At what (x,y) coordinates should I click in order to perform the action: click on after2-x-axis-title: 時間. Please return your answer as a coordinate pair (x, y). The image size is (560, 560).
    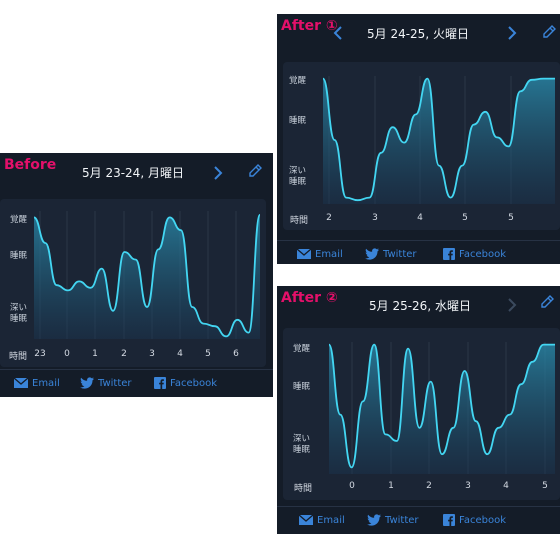
    Looking at the image, I should click on (303, 489).